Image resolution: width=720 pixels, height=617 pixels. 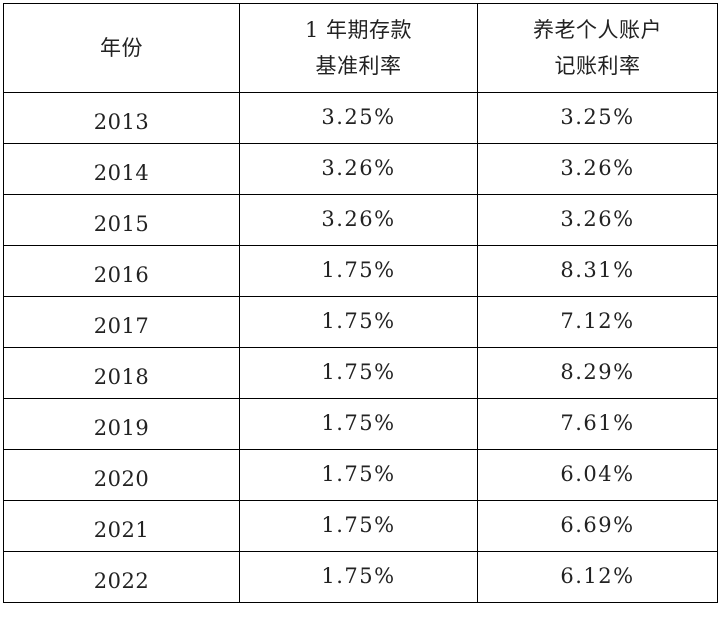 I want to click on year-cell: 2013, so click(x=121, y=118).